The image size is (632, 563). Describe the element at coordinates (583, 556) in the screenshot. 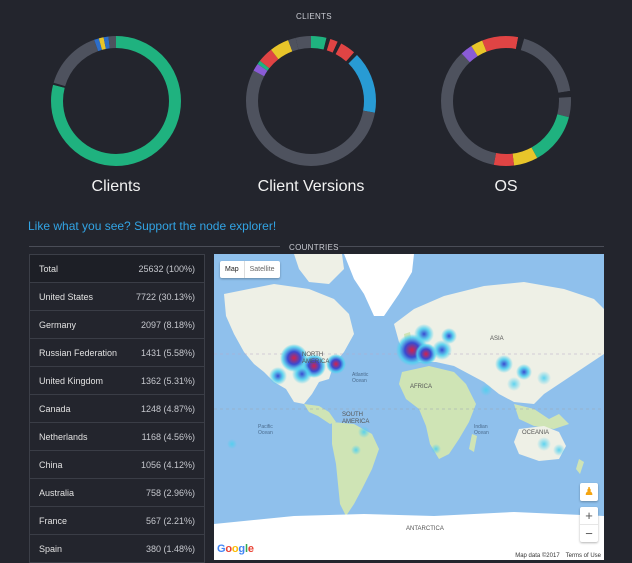

I see `terms-of-use-link: Terms of Use` at that location.